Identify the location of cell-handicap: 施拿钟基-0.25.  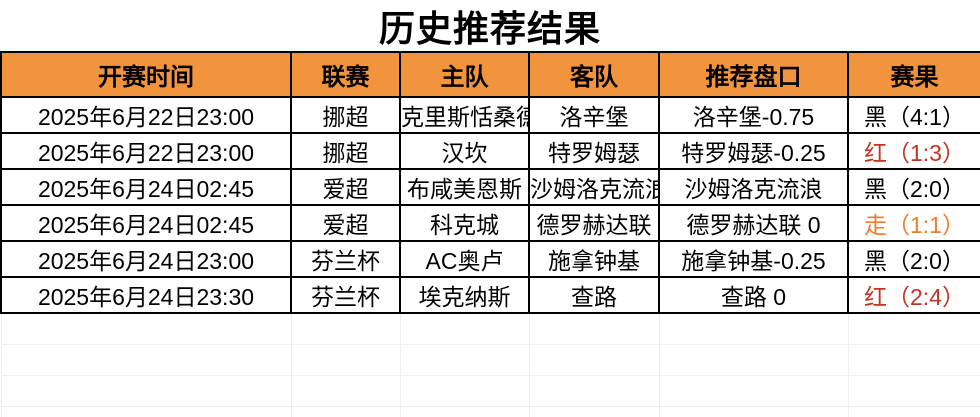
(753, 259).